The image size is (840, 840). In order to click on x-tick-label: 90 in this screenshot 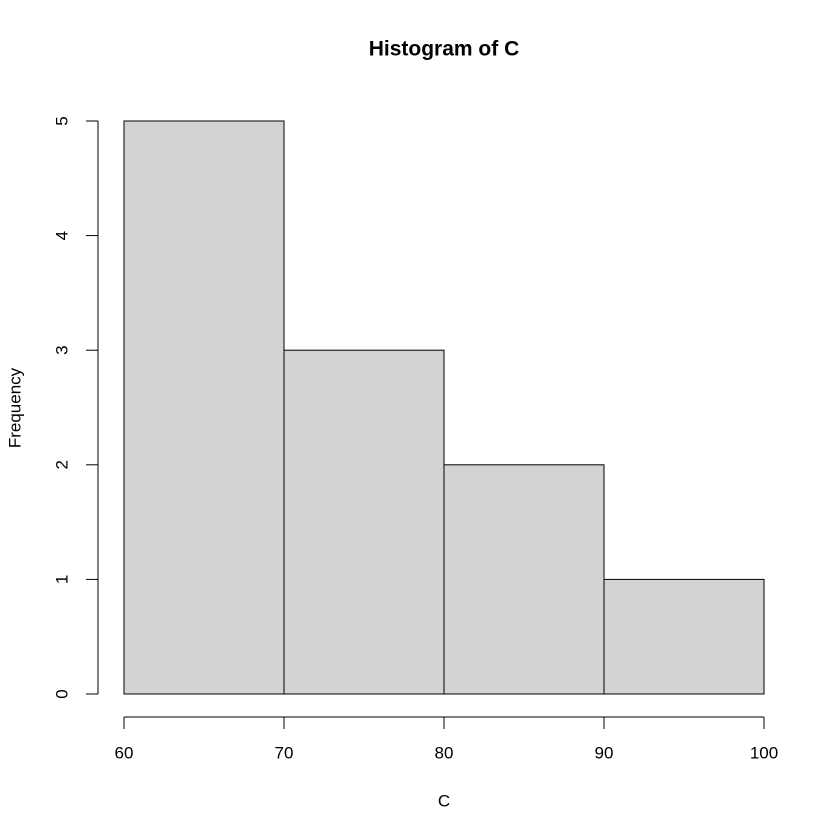, I will do `click(604, 752)`.